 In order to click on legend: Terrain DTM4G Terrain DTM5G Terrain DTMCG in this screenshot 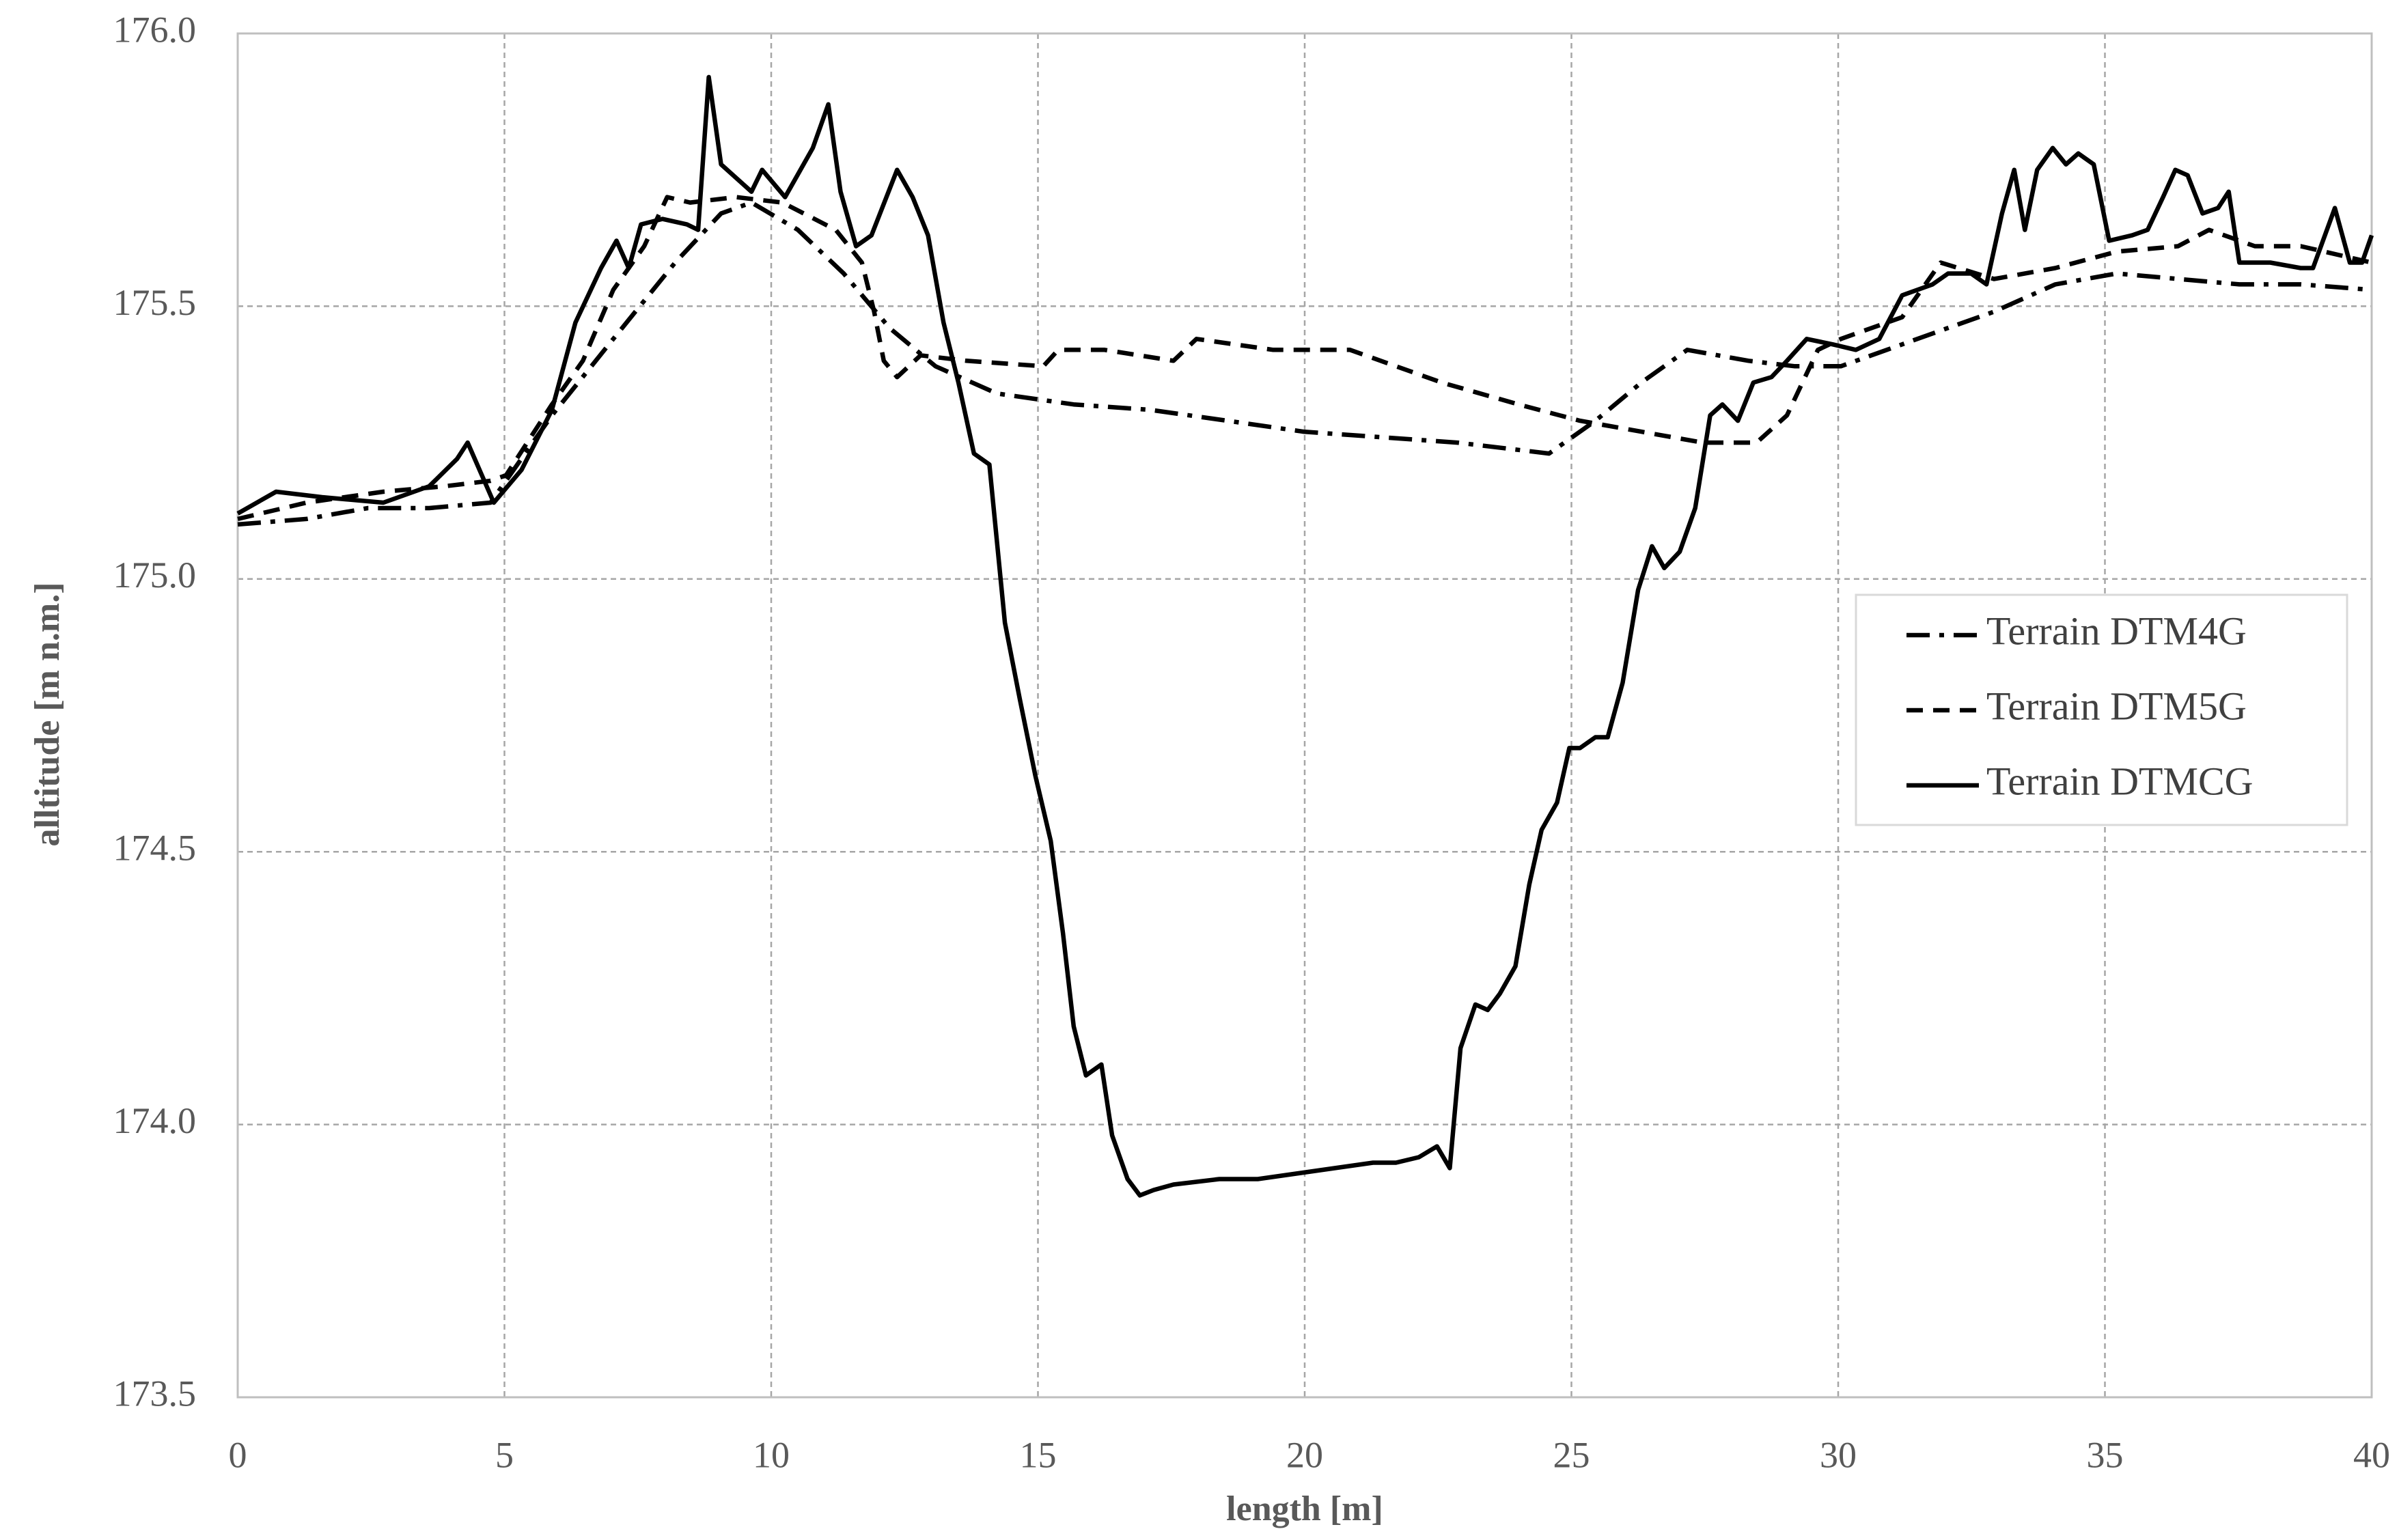, I will do `click(2080, 705)`.